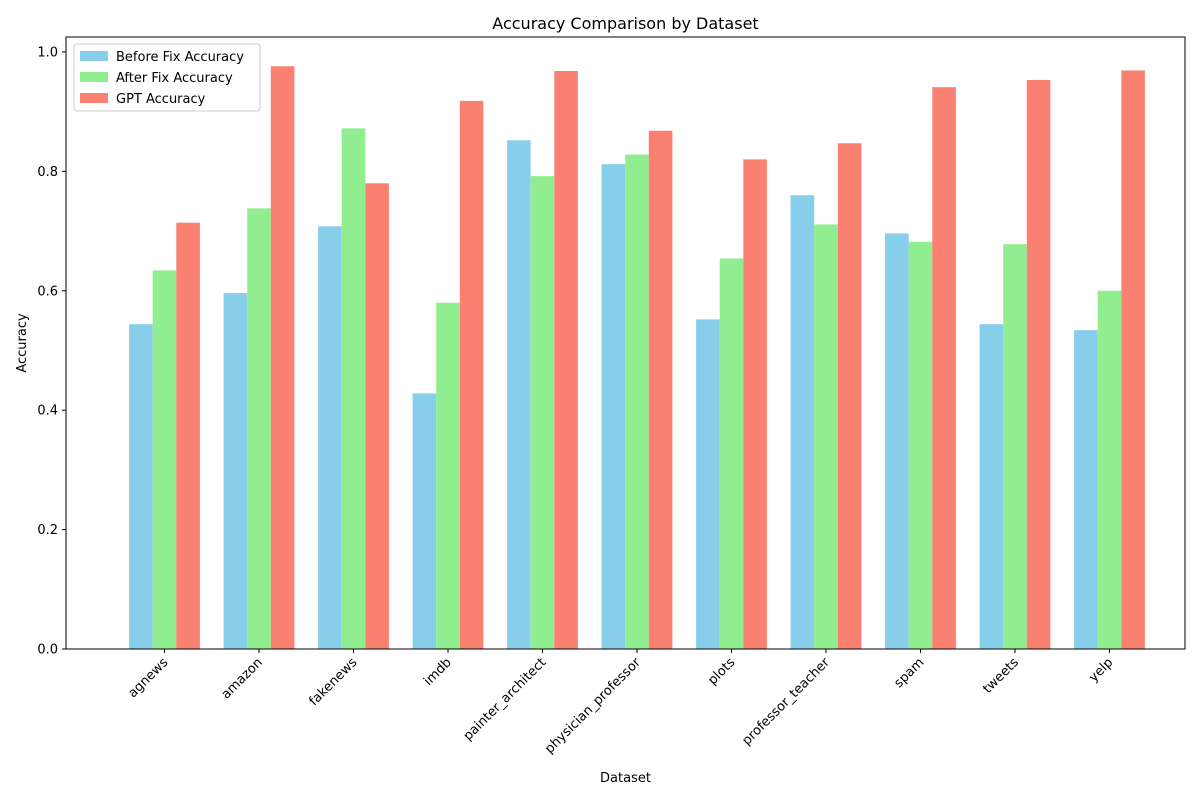 Image resolution: width=1200 pixels, height=800 pixels. Describe the element at coordinates (161, 99) in the screenshot. I see `legend-label: GPT Accuracy` at that location.